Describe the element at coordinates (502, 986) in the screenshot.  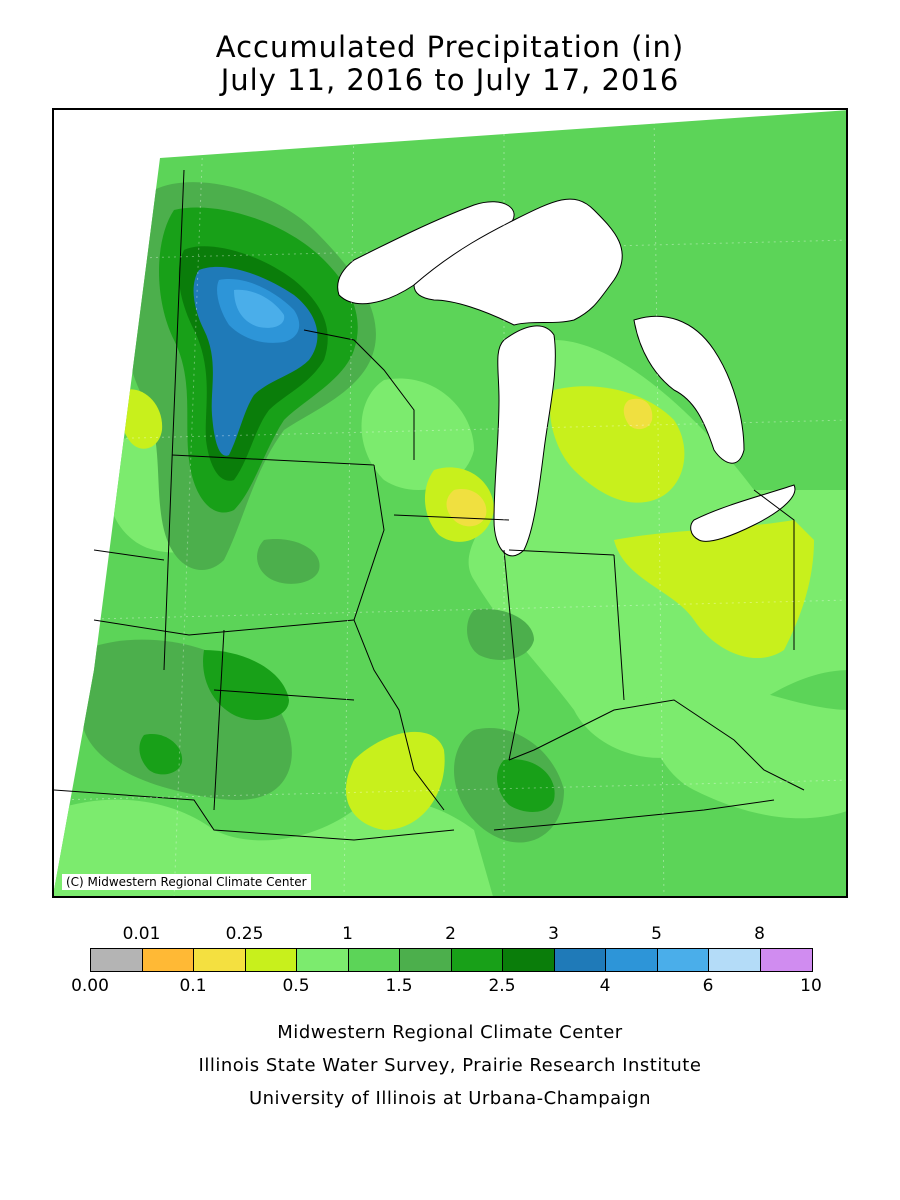
I see `legend-bottom-label: 2.5` at that location.